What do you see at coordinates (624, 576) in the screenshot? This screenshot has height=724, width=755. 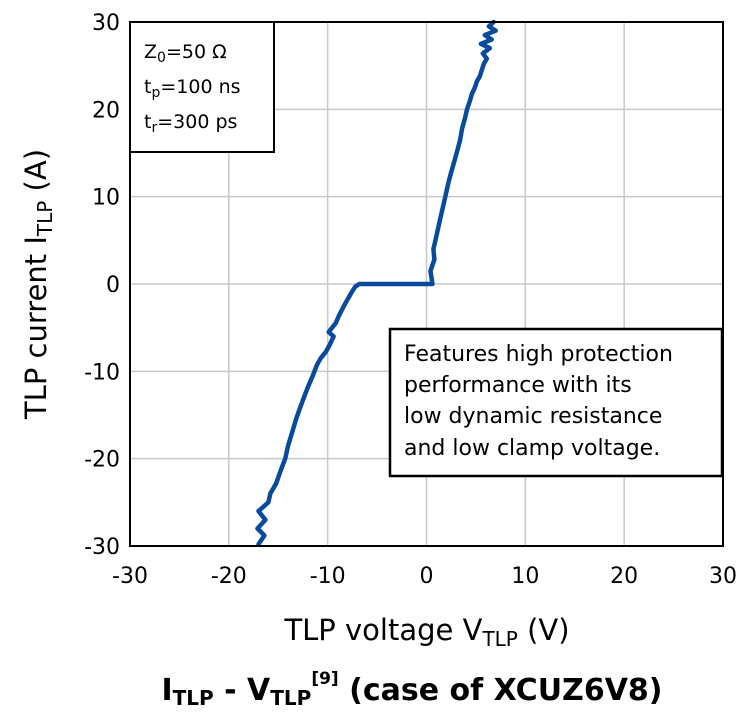 I see `x-tick-label: 20` at bounding box center [624, 576].